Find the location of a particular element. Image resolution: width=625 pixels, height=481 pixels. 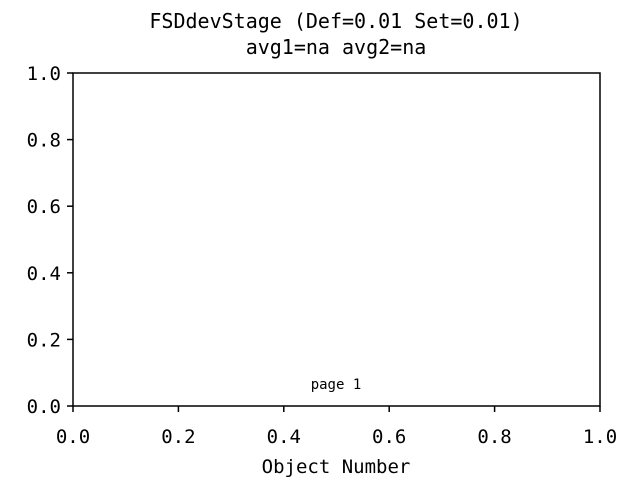

page-annotation: page 1 is located at coordinates (336, 385).